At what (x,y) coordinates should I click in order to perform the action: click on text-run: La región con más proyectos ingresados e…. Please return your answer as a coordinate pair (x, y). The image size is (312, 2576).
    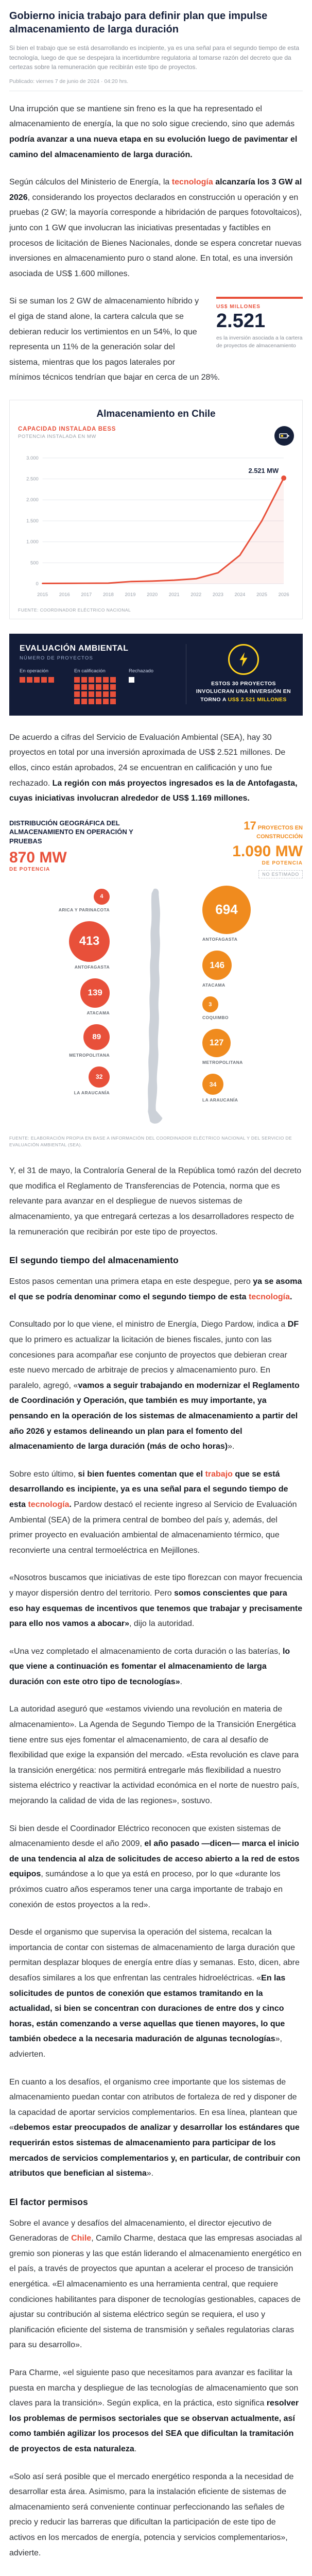
    Looking at the image, I should click on (153, 790).